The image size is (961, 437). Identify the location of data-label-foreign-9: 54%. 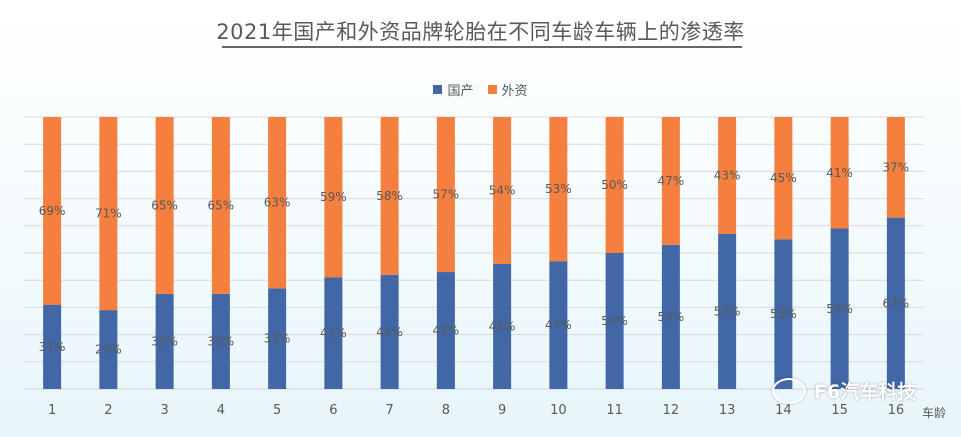
(502, 190).